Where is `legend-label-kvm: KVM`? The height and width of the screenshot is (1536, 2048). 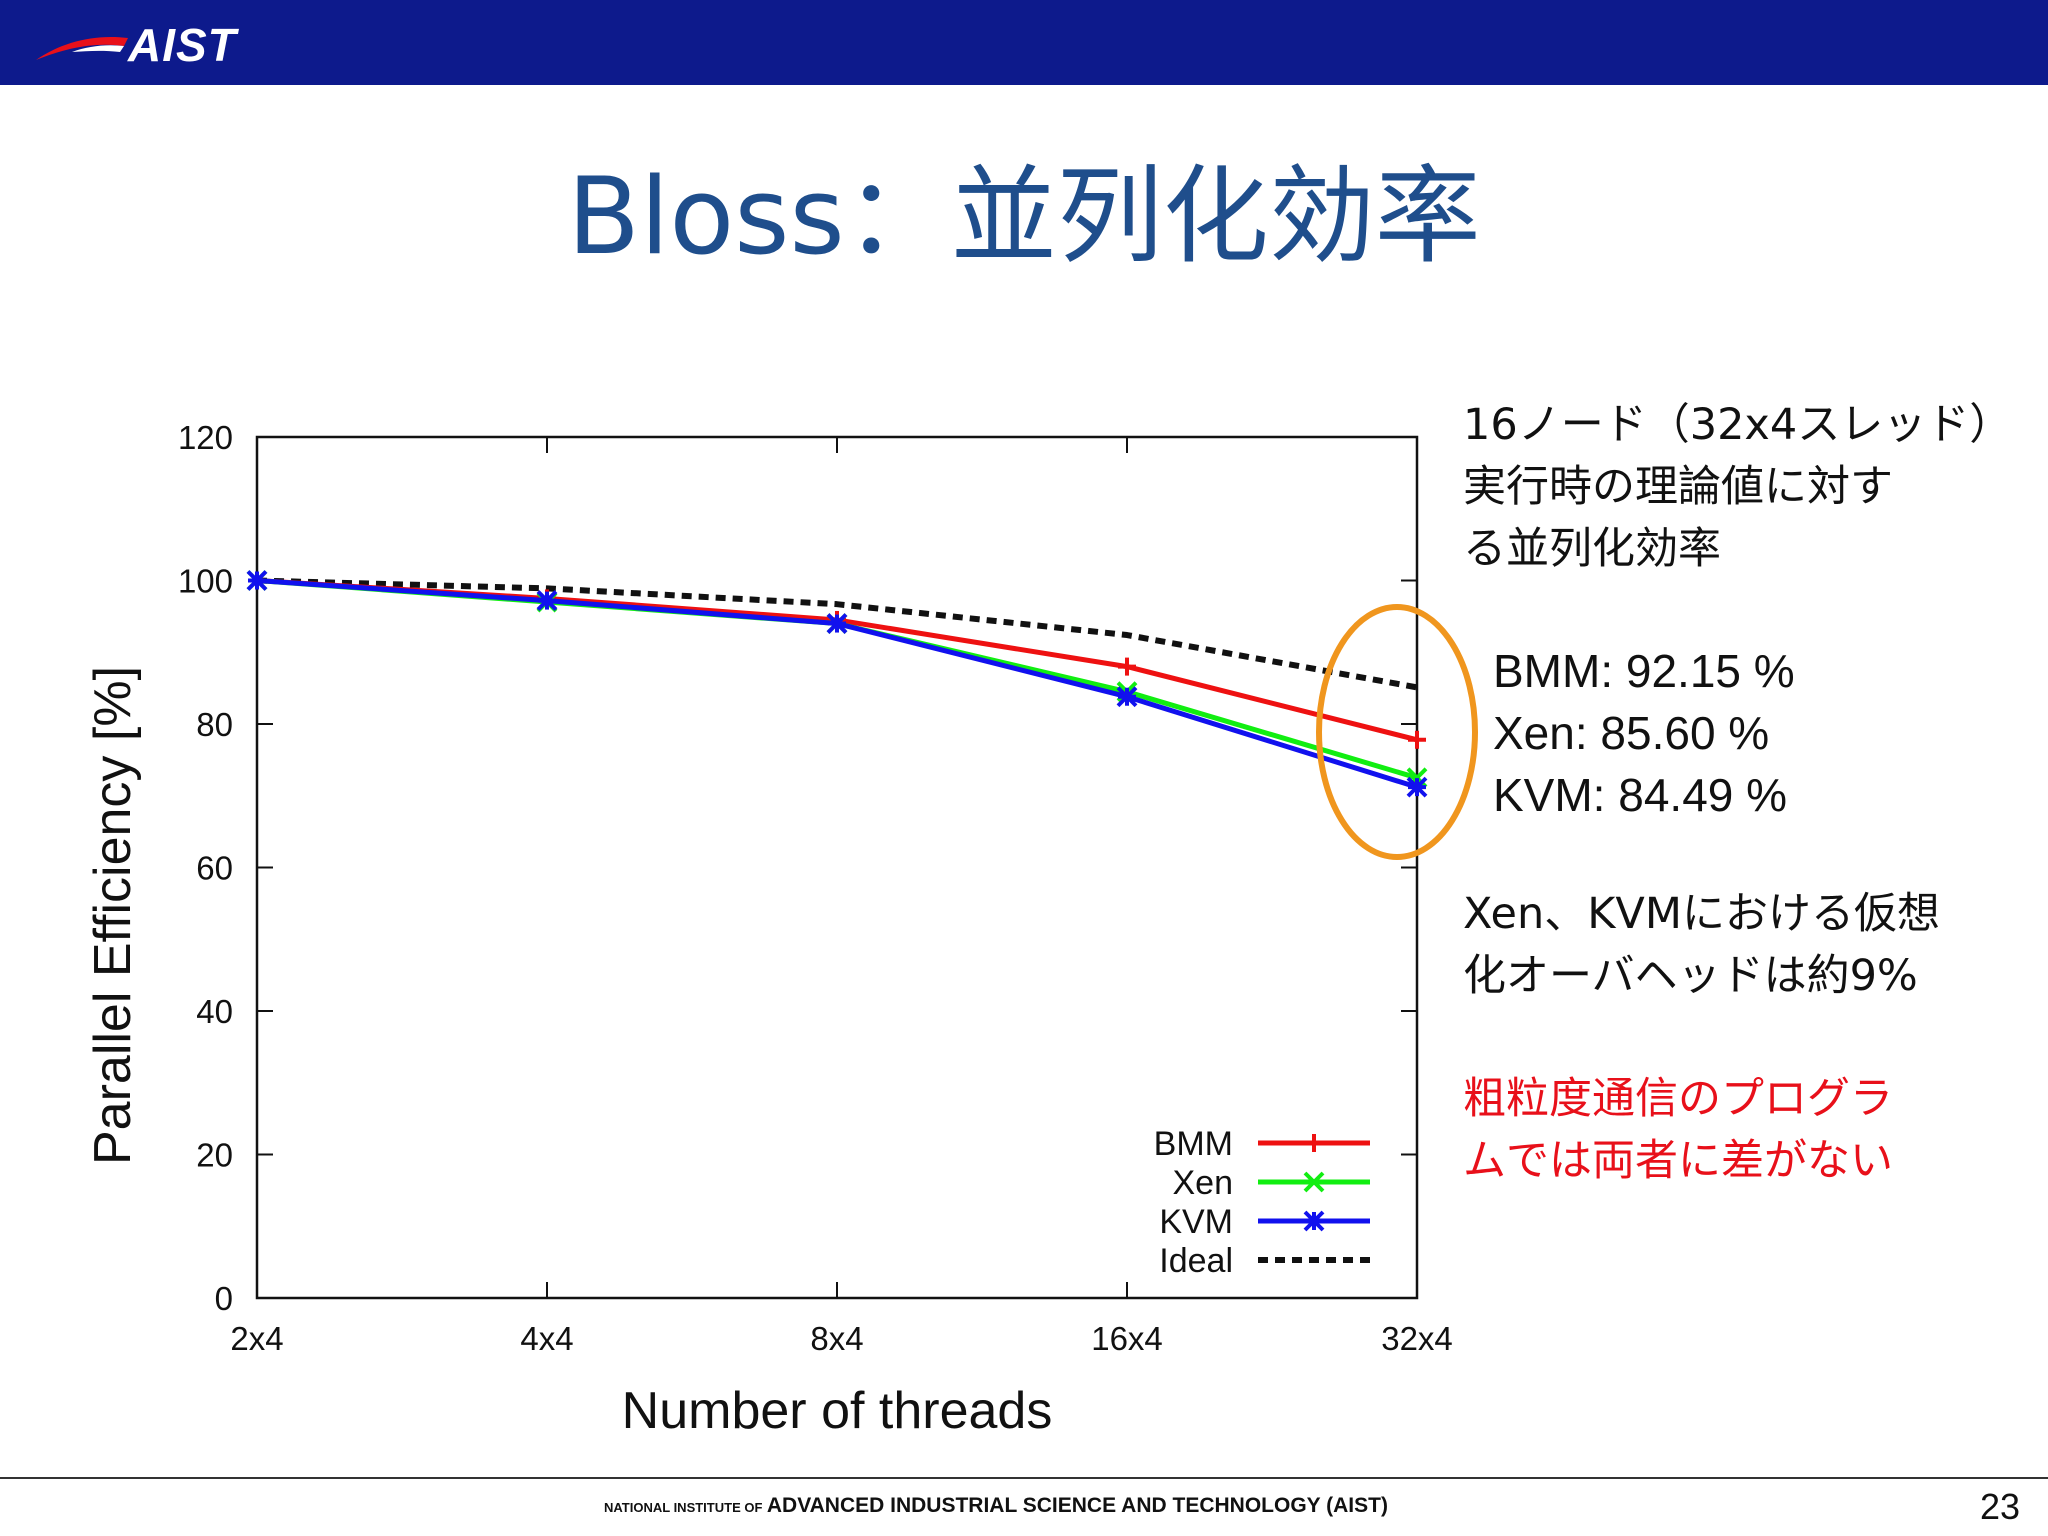 legend-label-kvm: KVM is located at coordinates (1196, 1222).